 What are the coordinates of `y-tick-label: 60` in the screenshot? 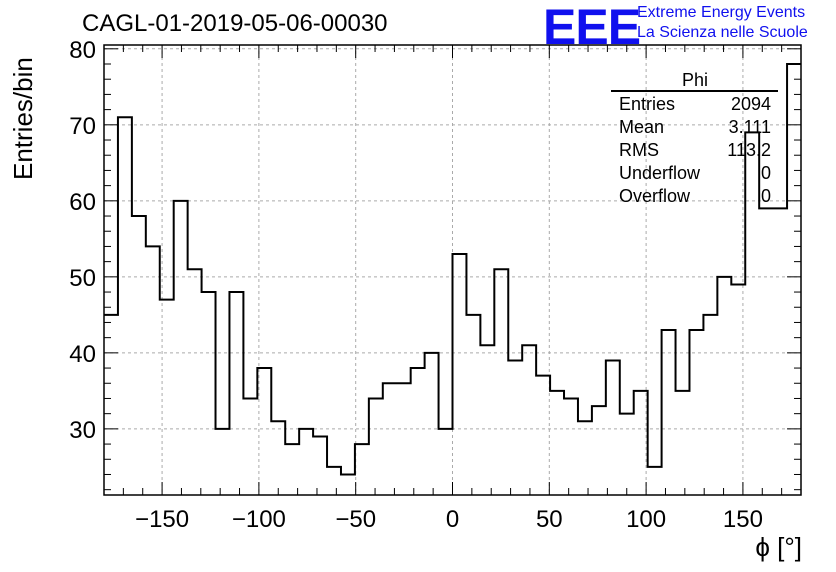 It's located at (82, 202).